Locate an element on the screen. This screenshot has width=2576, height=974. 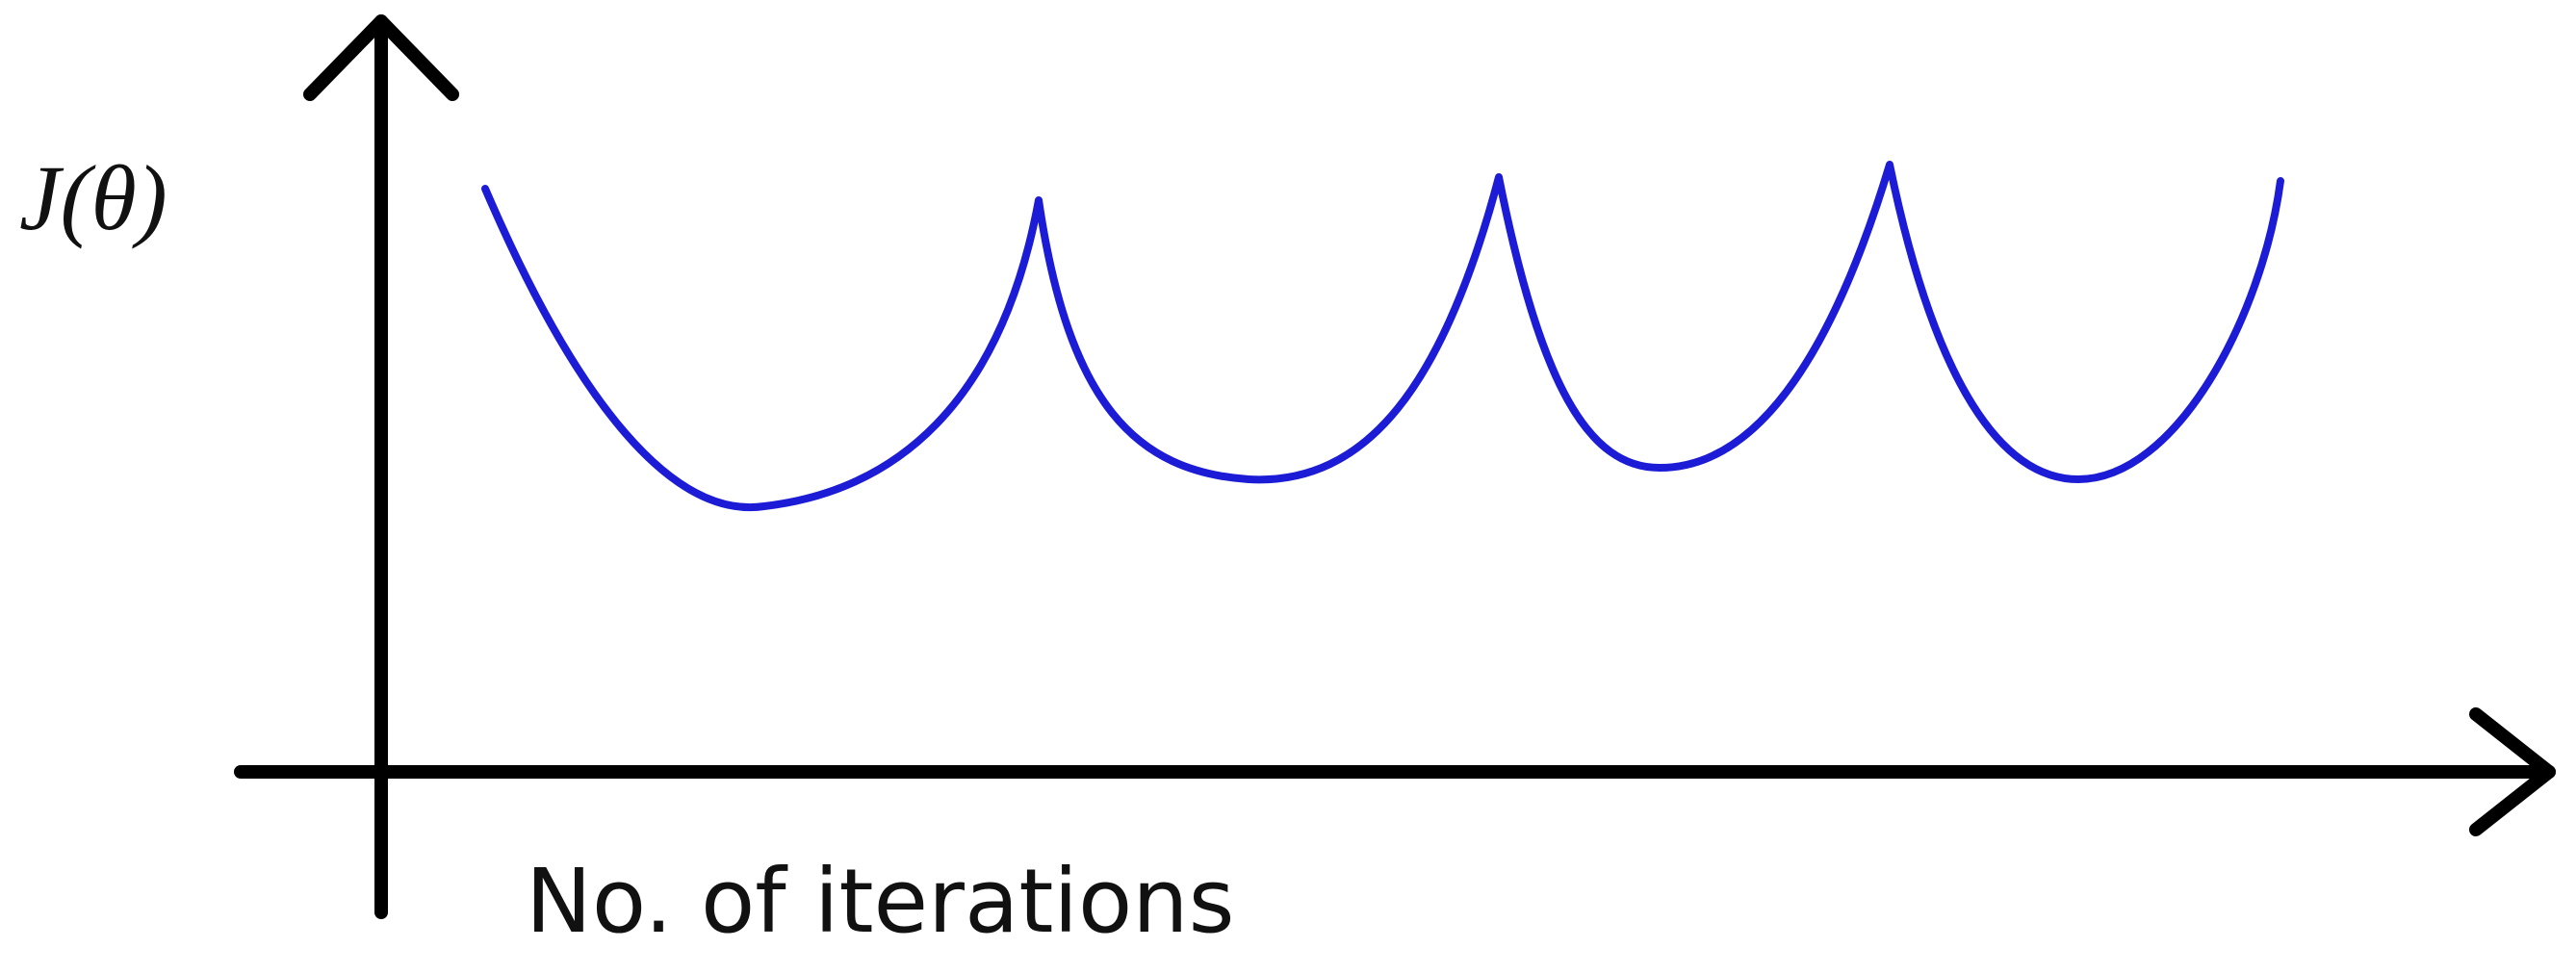
y-axis-arrow is located at coordinates (381, 57).